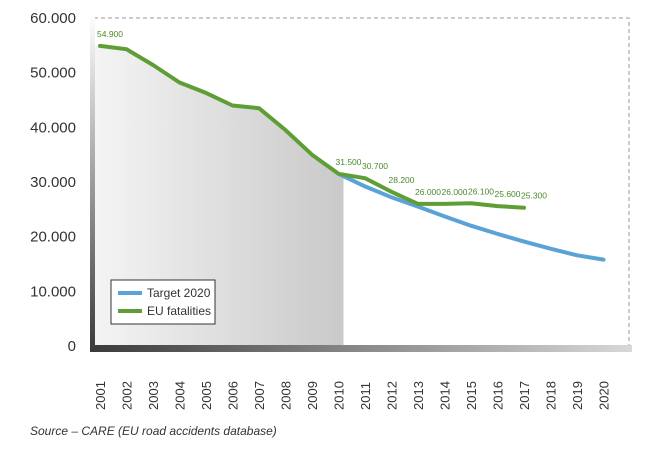 This screenshot has height=455, width=652. I want to click on y-tick-label: 40.000, so click(53, 127).